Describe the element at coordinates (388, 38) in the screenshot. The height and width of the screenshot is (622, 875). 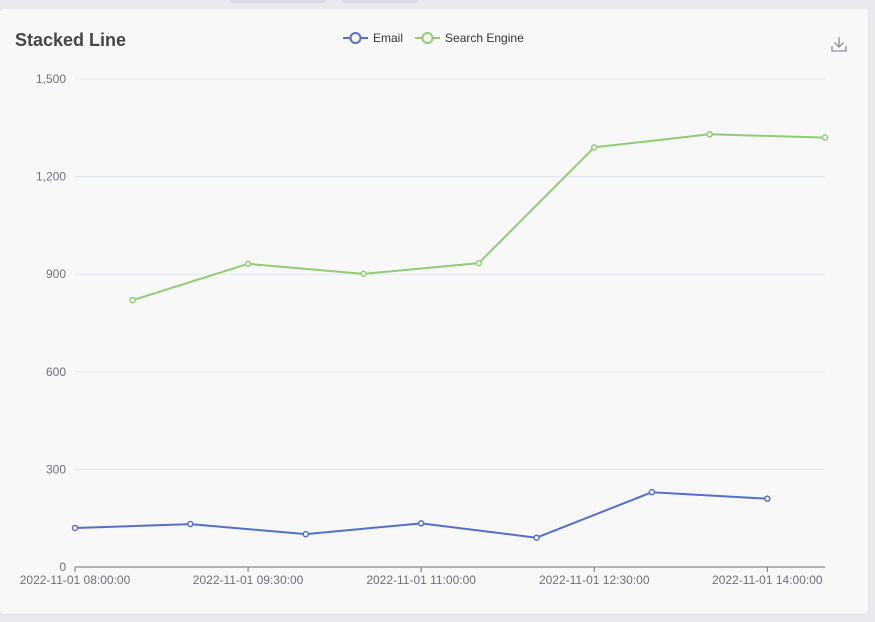
I see `legend-label-email: Email` at that location.